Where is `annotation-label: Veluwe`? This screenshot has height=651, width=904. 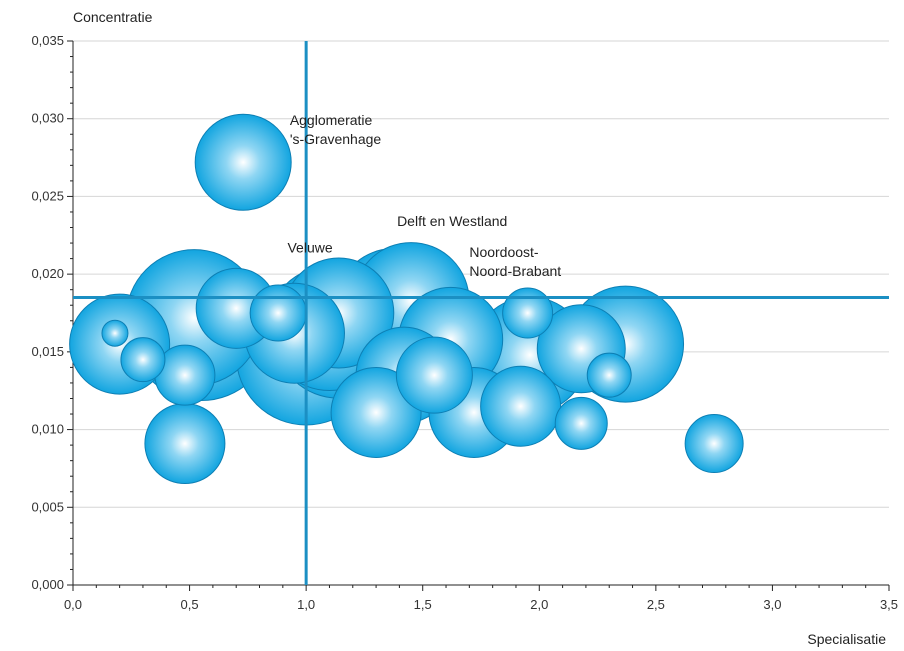 annotation-label: Veluwe is located at coordinates (309, 247).